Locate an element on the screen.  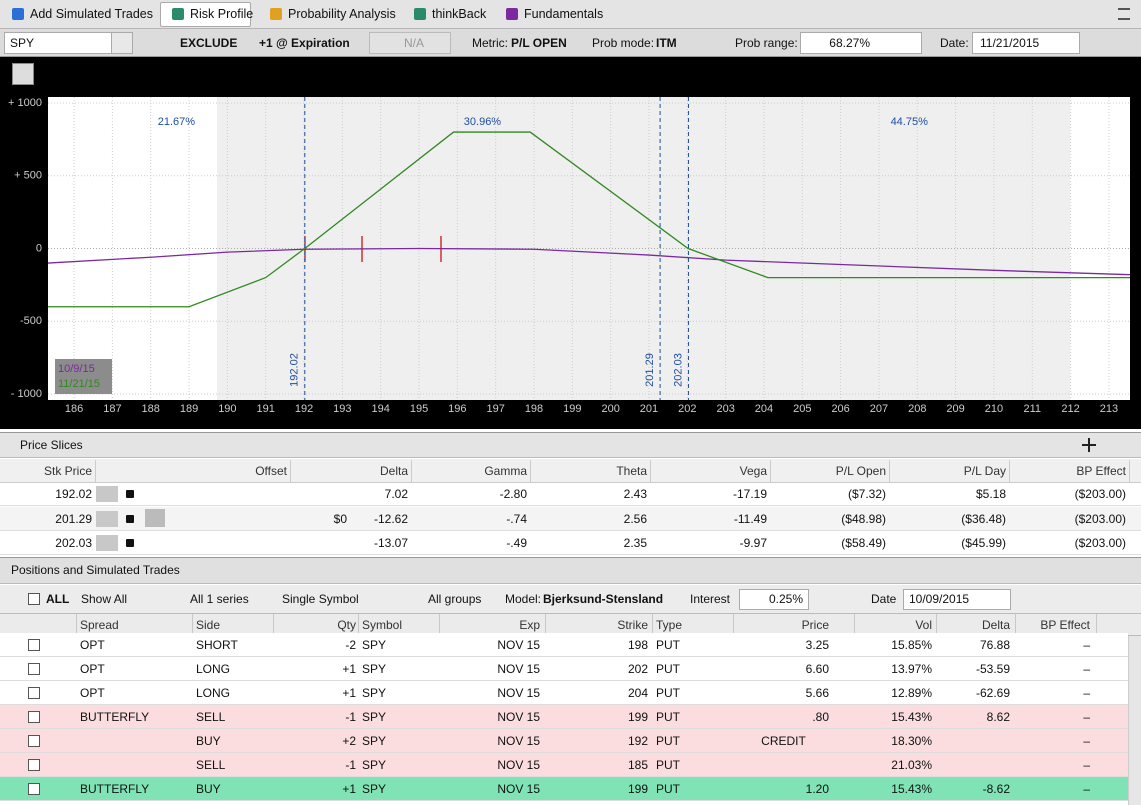
cell: ($48.98) is located at coordinates (863, 518).